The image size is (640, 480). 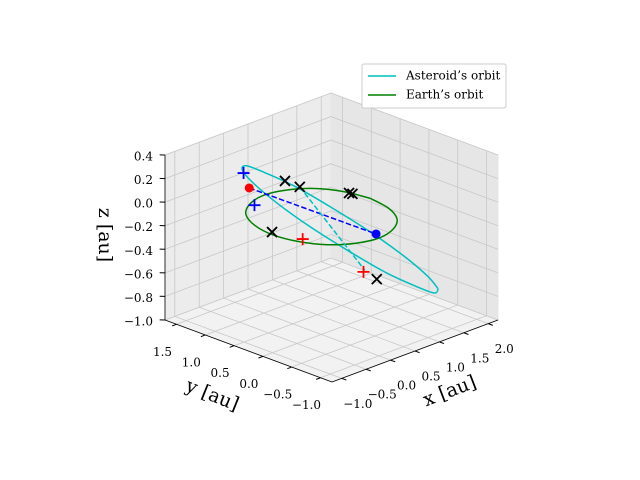 What do you see at coordinates (143, 157) in the screenshot?
I see `z-tick-label: 0.4` at bounding box center [143, 157].